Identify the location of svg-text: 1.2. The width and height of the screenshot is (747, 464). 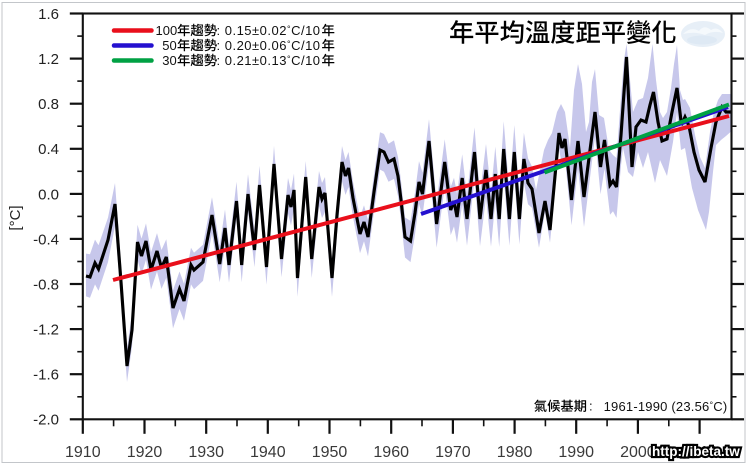
(48, 59).